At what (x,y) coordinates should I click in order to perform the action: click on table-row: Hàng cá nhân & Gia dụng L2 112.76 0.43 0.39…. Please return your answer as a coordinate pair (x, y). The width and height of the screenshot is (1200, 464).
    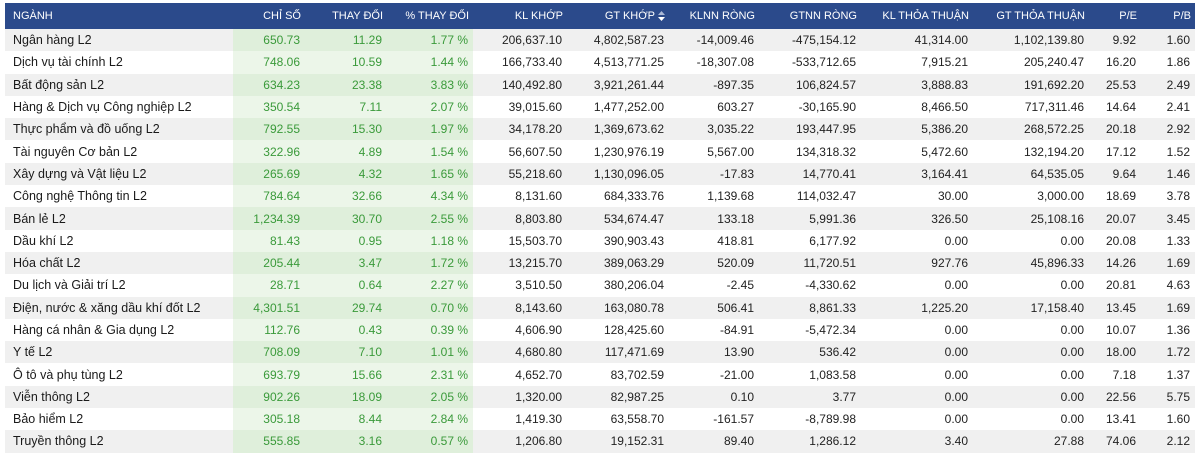
    Looking at the image, I should click on (600, 330).